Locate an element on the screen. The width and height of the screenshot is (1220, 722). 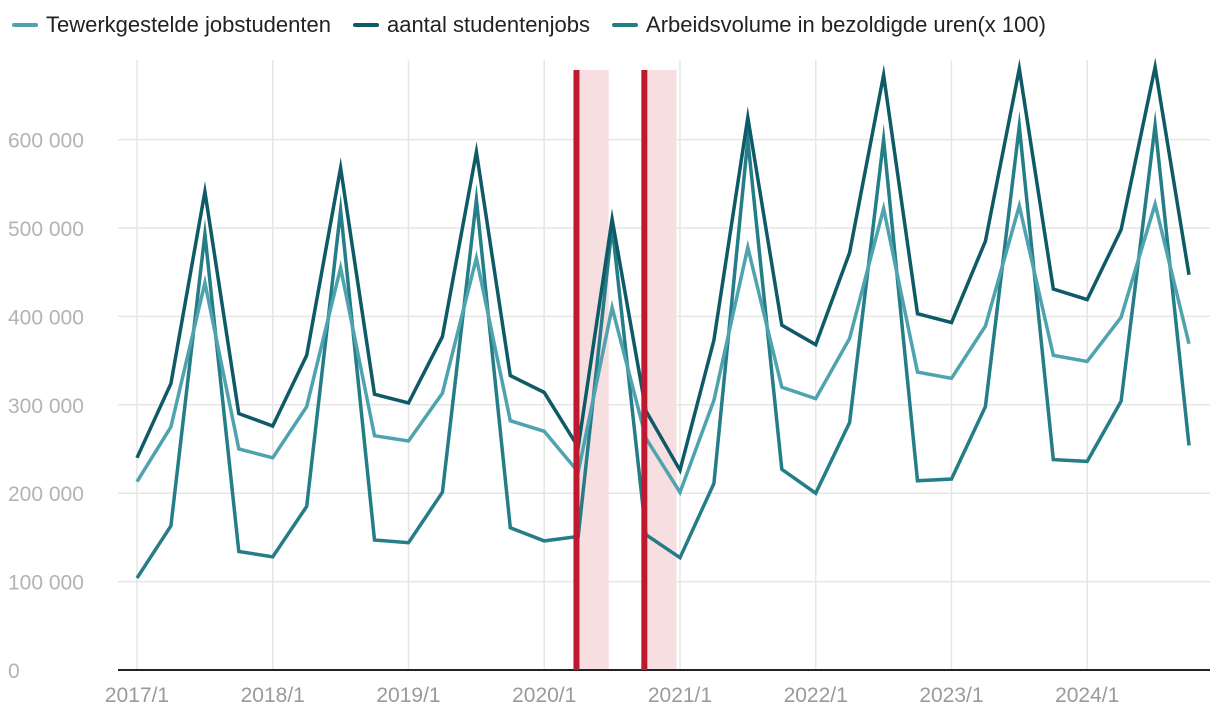
legend-item-studentenjobs: aantal studentenjobs is located at coordinates (471, 25).